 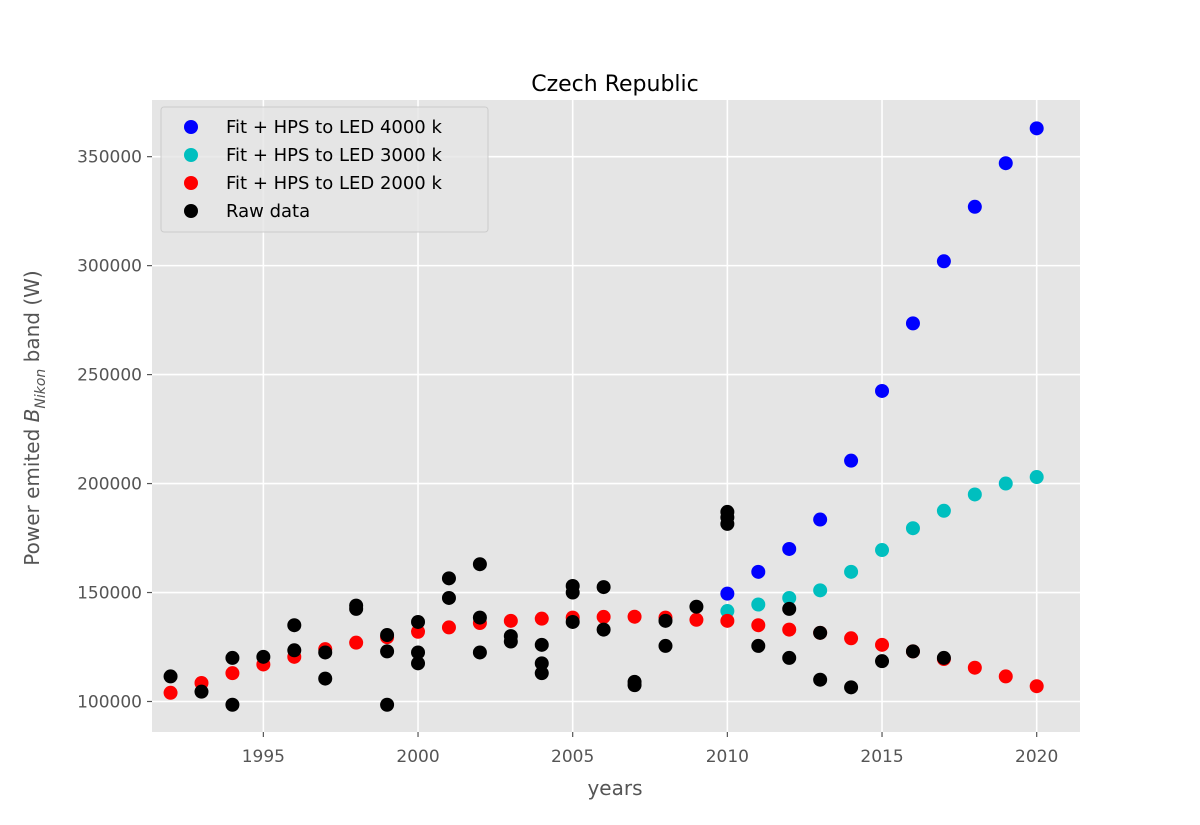 I want to click on legend-marker-fit-hps-to-led-4000-k, so click(x=191, y=127).